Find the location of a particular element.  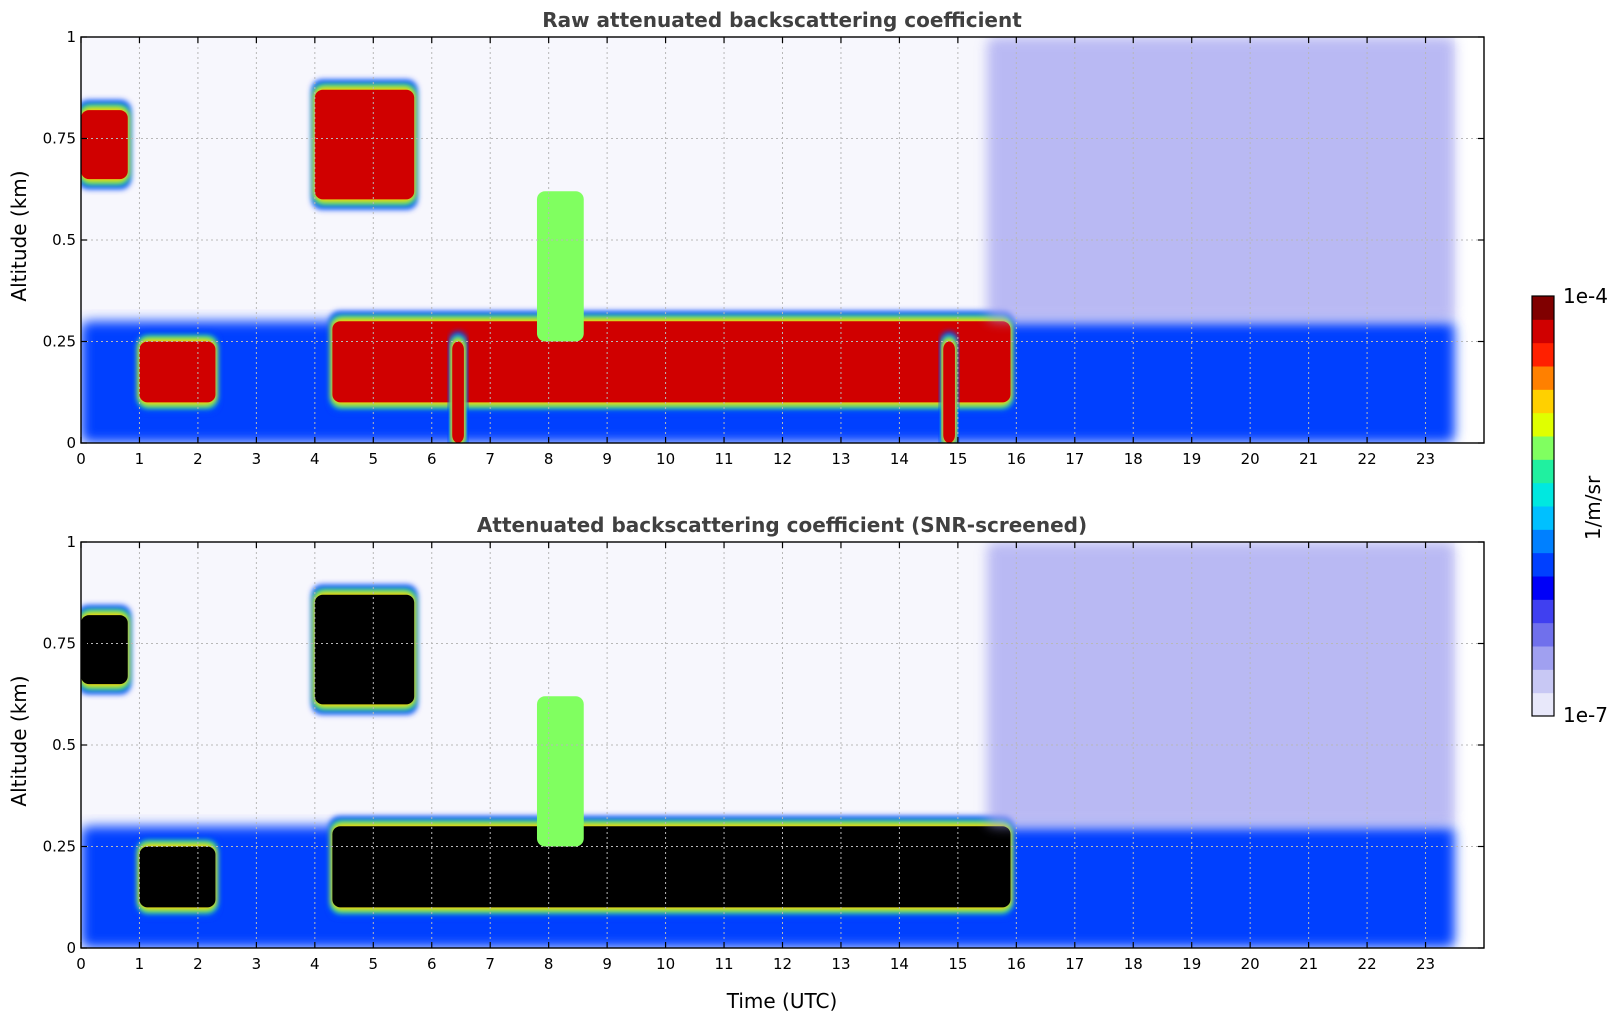

x-axis-label: Time (UTC) is located at coordinates (782, 1001).